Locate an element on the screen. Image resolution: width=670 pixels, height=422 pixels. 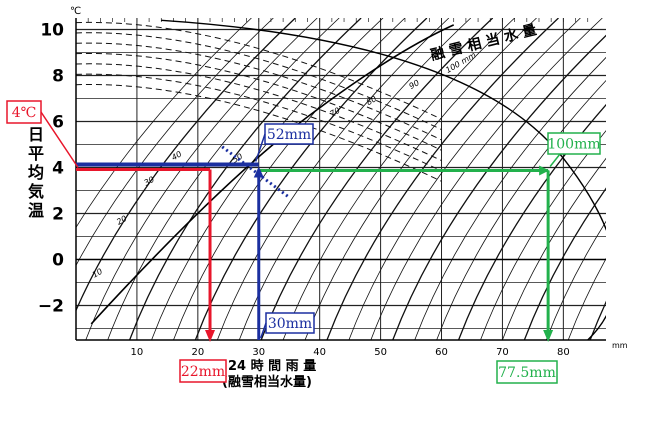
x-tick-label: 10 is located at coordinates (137, 352).